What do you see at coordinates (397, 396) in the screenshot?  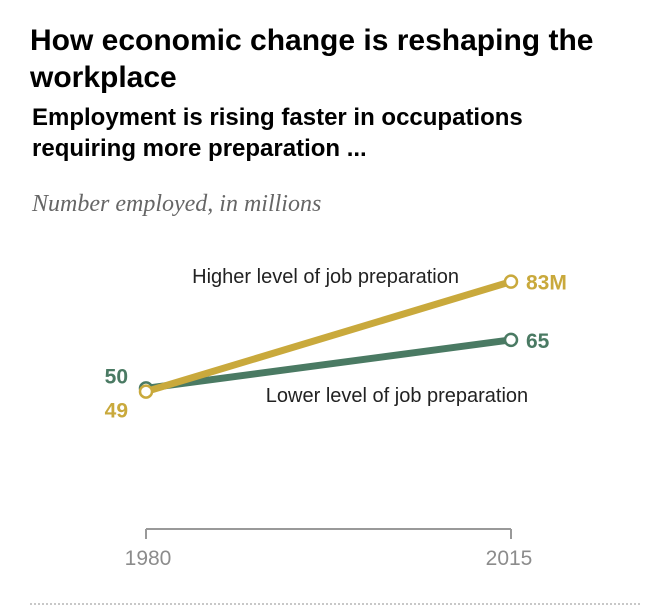 I see `lower-series-name-label: Lower level of job preparation` at bounding box center [397, 396].